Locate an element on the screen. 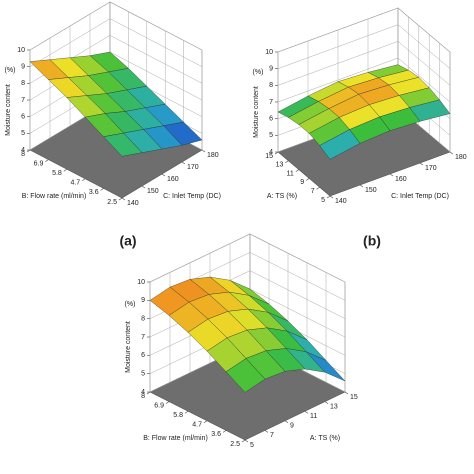 Image resolution: width=474 pixels, height=474 pixels. y-tick-label: 9 is located at coordinates (292, 426).